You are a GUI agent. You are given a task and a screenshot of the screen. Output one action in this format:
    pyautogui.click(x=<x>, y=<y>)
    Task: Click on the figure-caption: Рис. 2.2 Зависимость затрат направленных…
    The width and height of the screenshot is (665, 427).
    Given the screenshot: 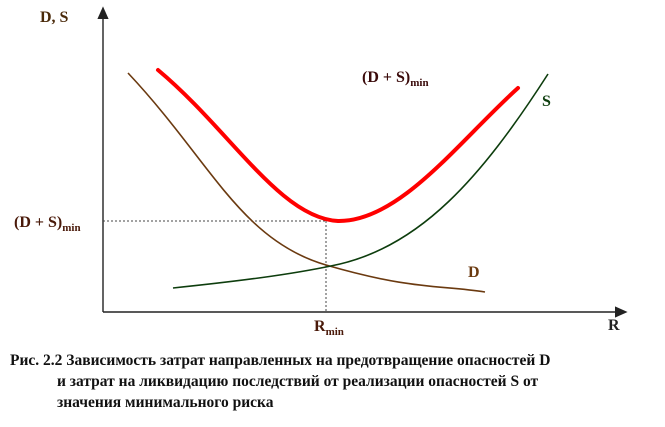 What is the action you would take?
    pyautogui.click(x=335, y=381)
    